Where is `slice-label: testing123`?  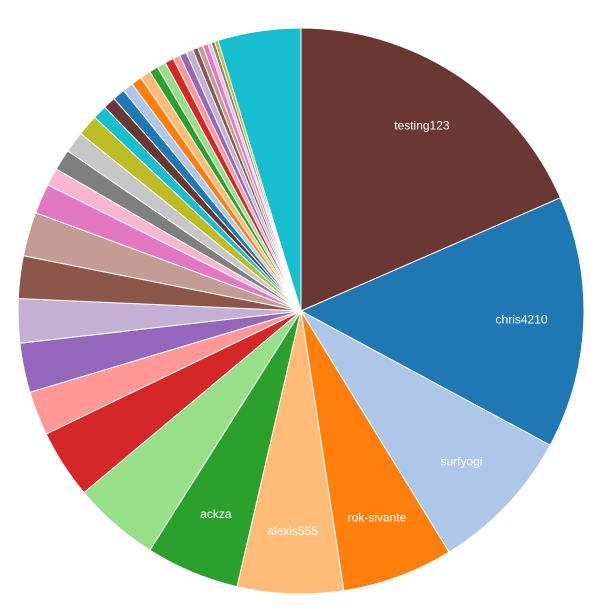 slice-label: testing123 is located at coordinates (422, 125).